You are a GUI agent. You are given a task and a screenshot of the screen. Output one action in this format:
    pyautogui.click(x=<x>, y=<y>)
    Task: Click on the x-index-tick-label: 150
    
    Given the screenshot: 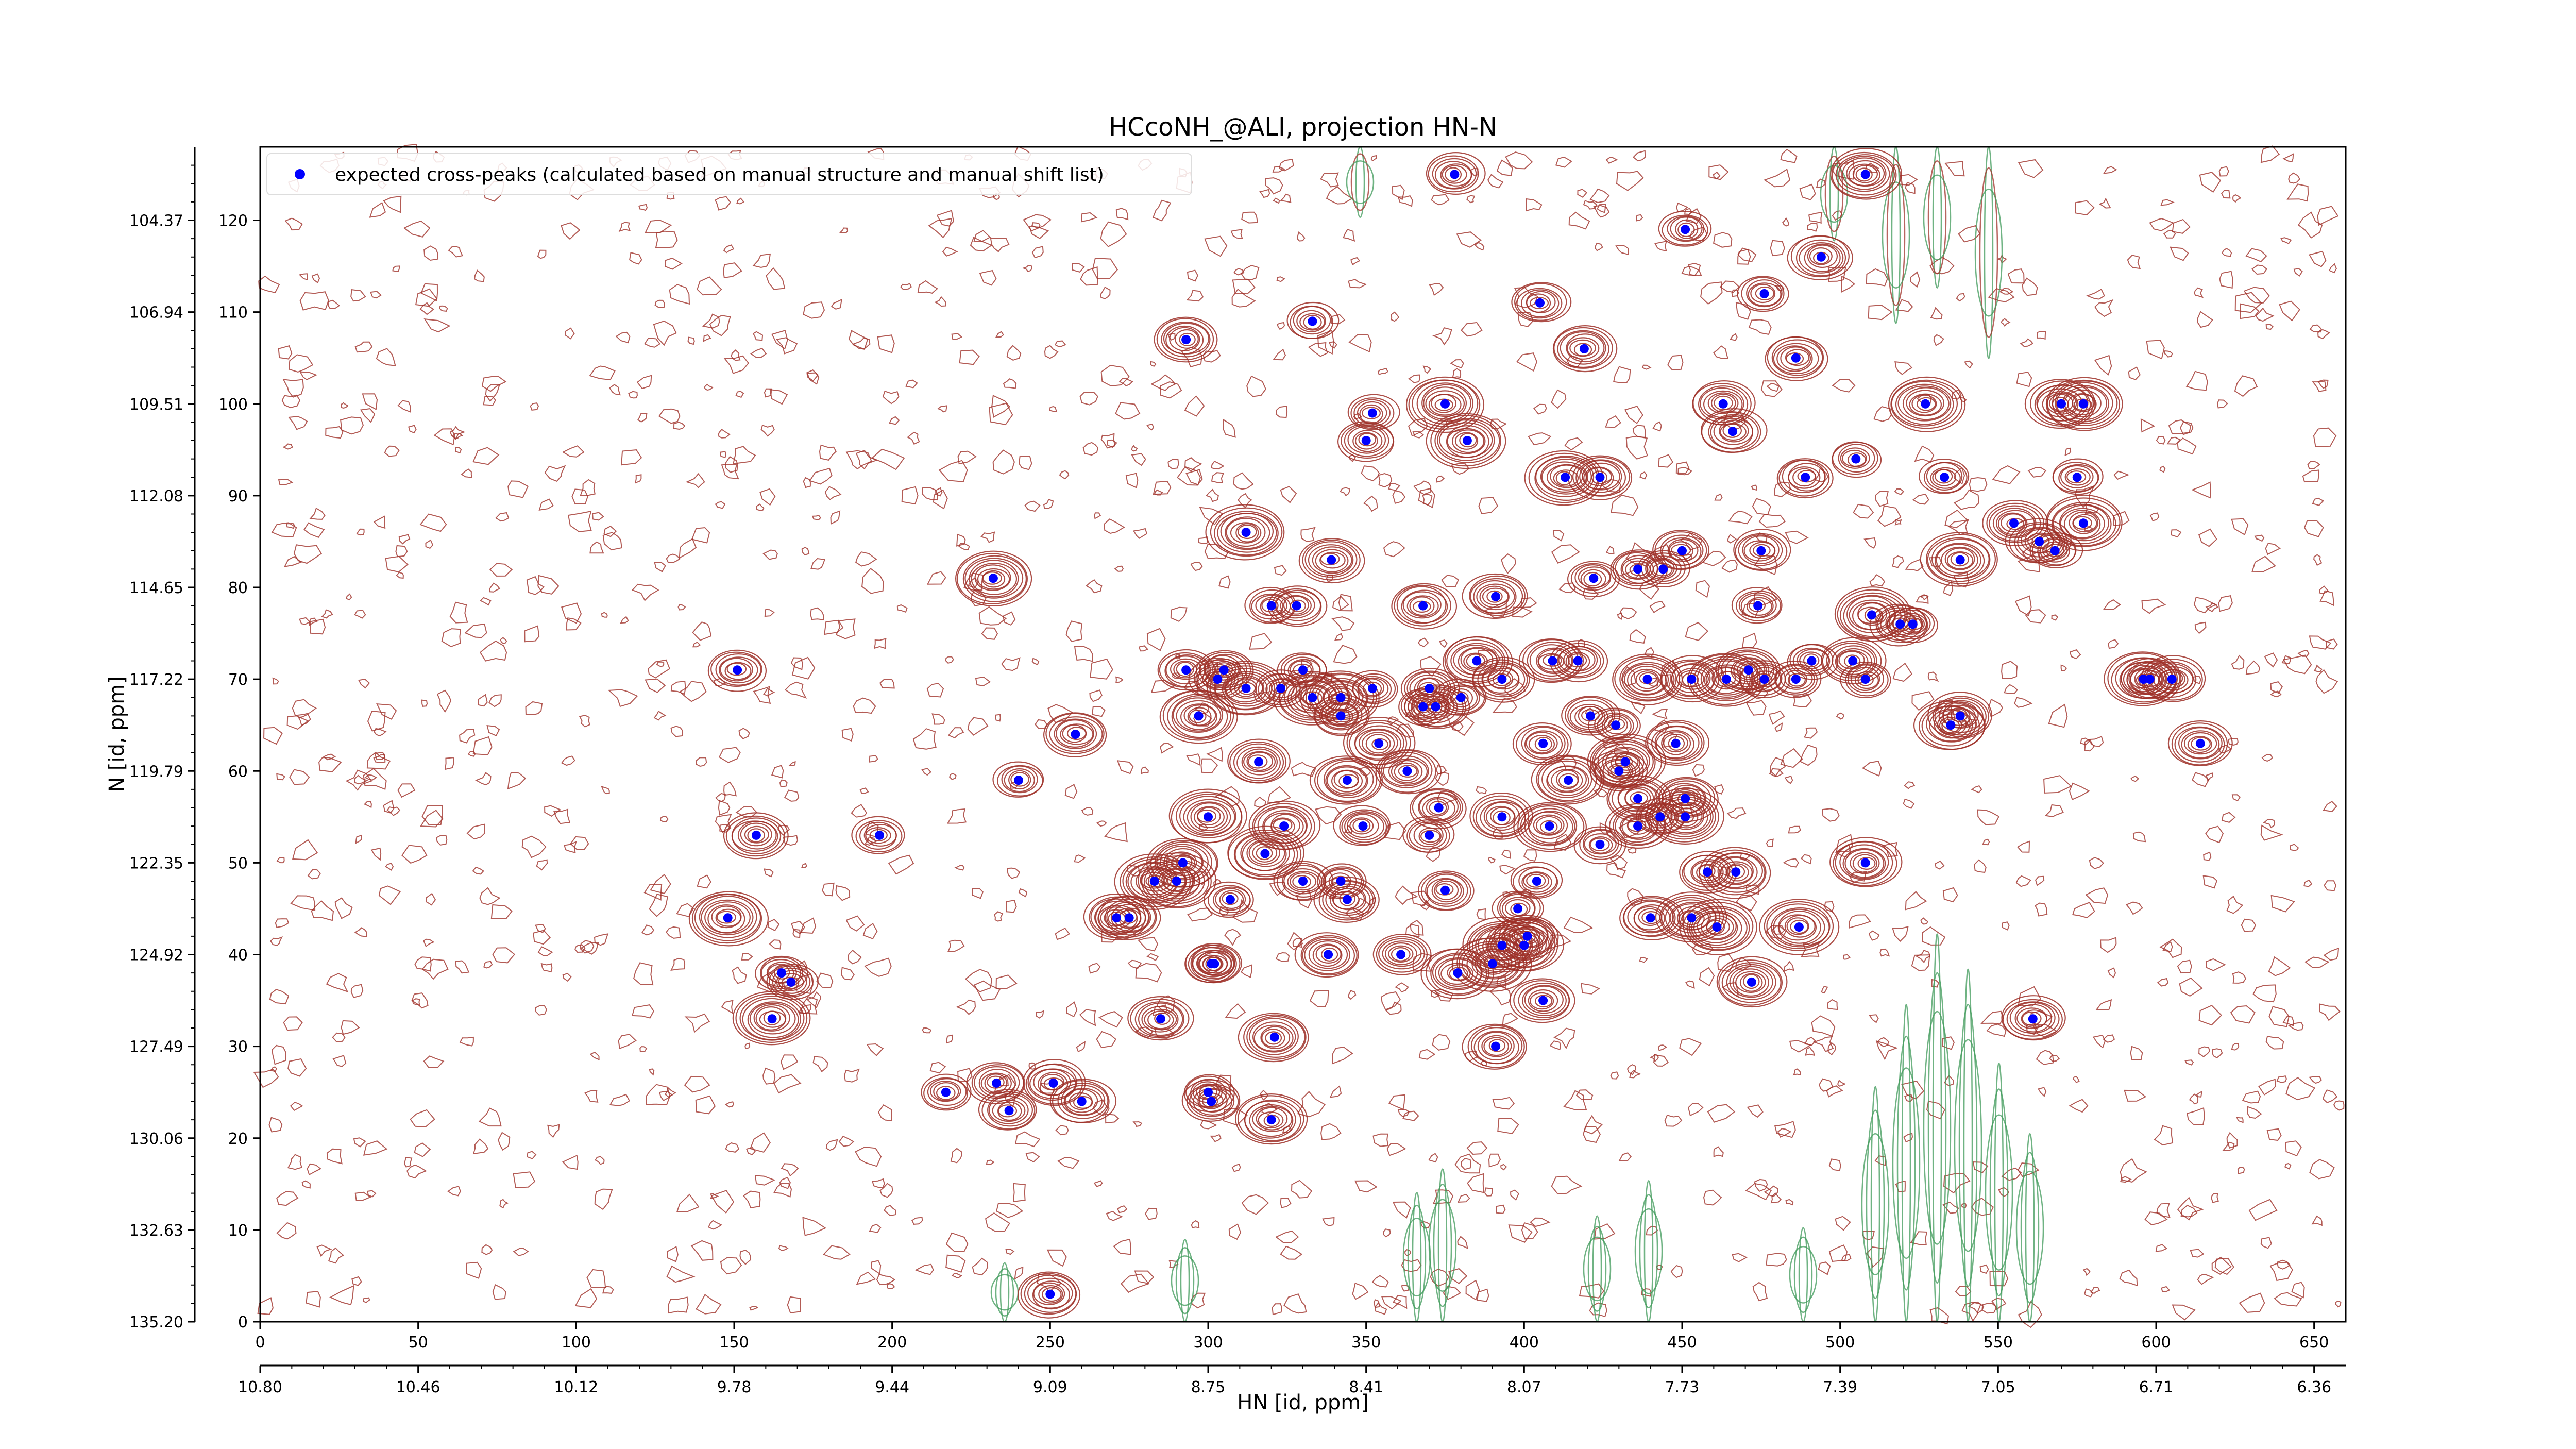 What is the action you would take?
    pyautogui.click(x=734, y=1343)
    